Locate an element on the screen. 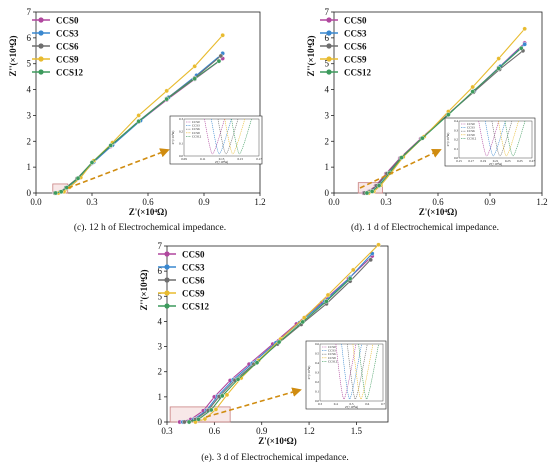  inset-y-tick-label: 0.4 is located at coordinates (317, 363).